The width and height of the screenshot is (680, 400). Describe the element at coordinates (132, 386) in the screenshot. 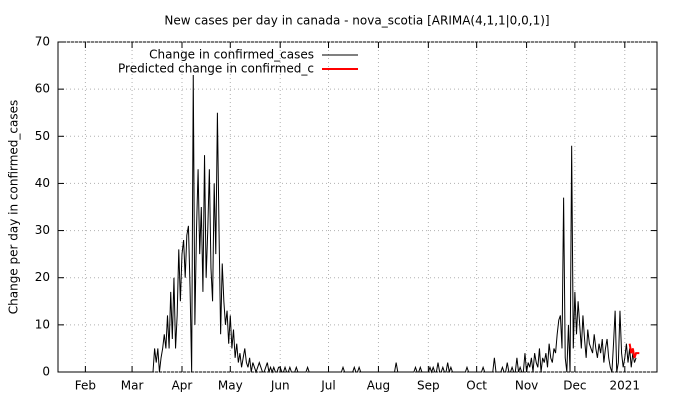

I see `x-tick-label: Mar` at that location.